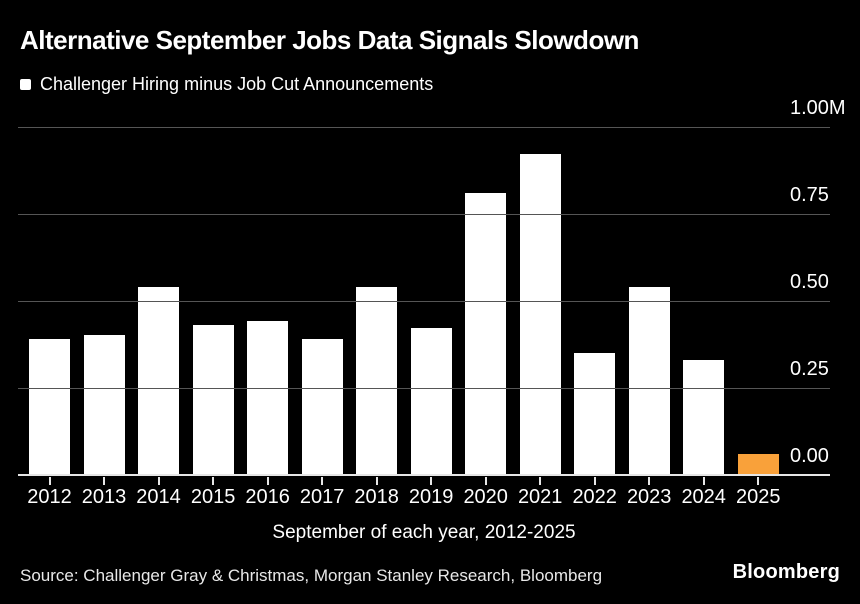  Describe the element at coordinates (818, 107) in the screenshot. I see `y-axis-tick-label: 1.00M` at that location.